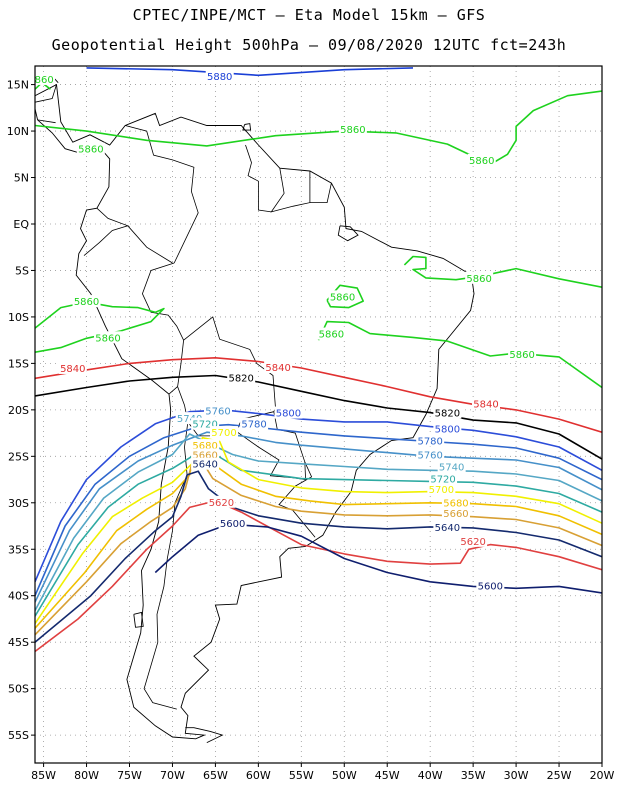  I want to click on contour-label-5820: 5820, so click(447, 414).